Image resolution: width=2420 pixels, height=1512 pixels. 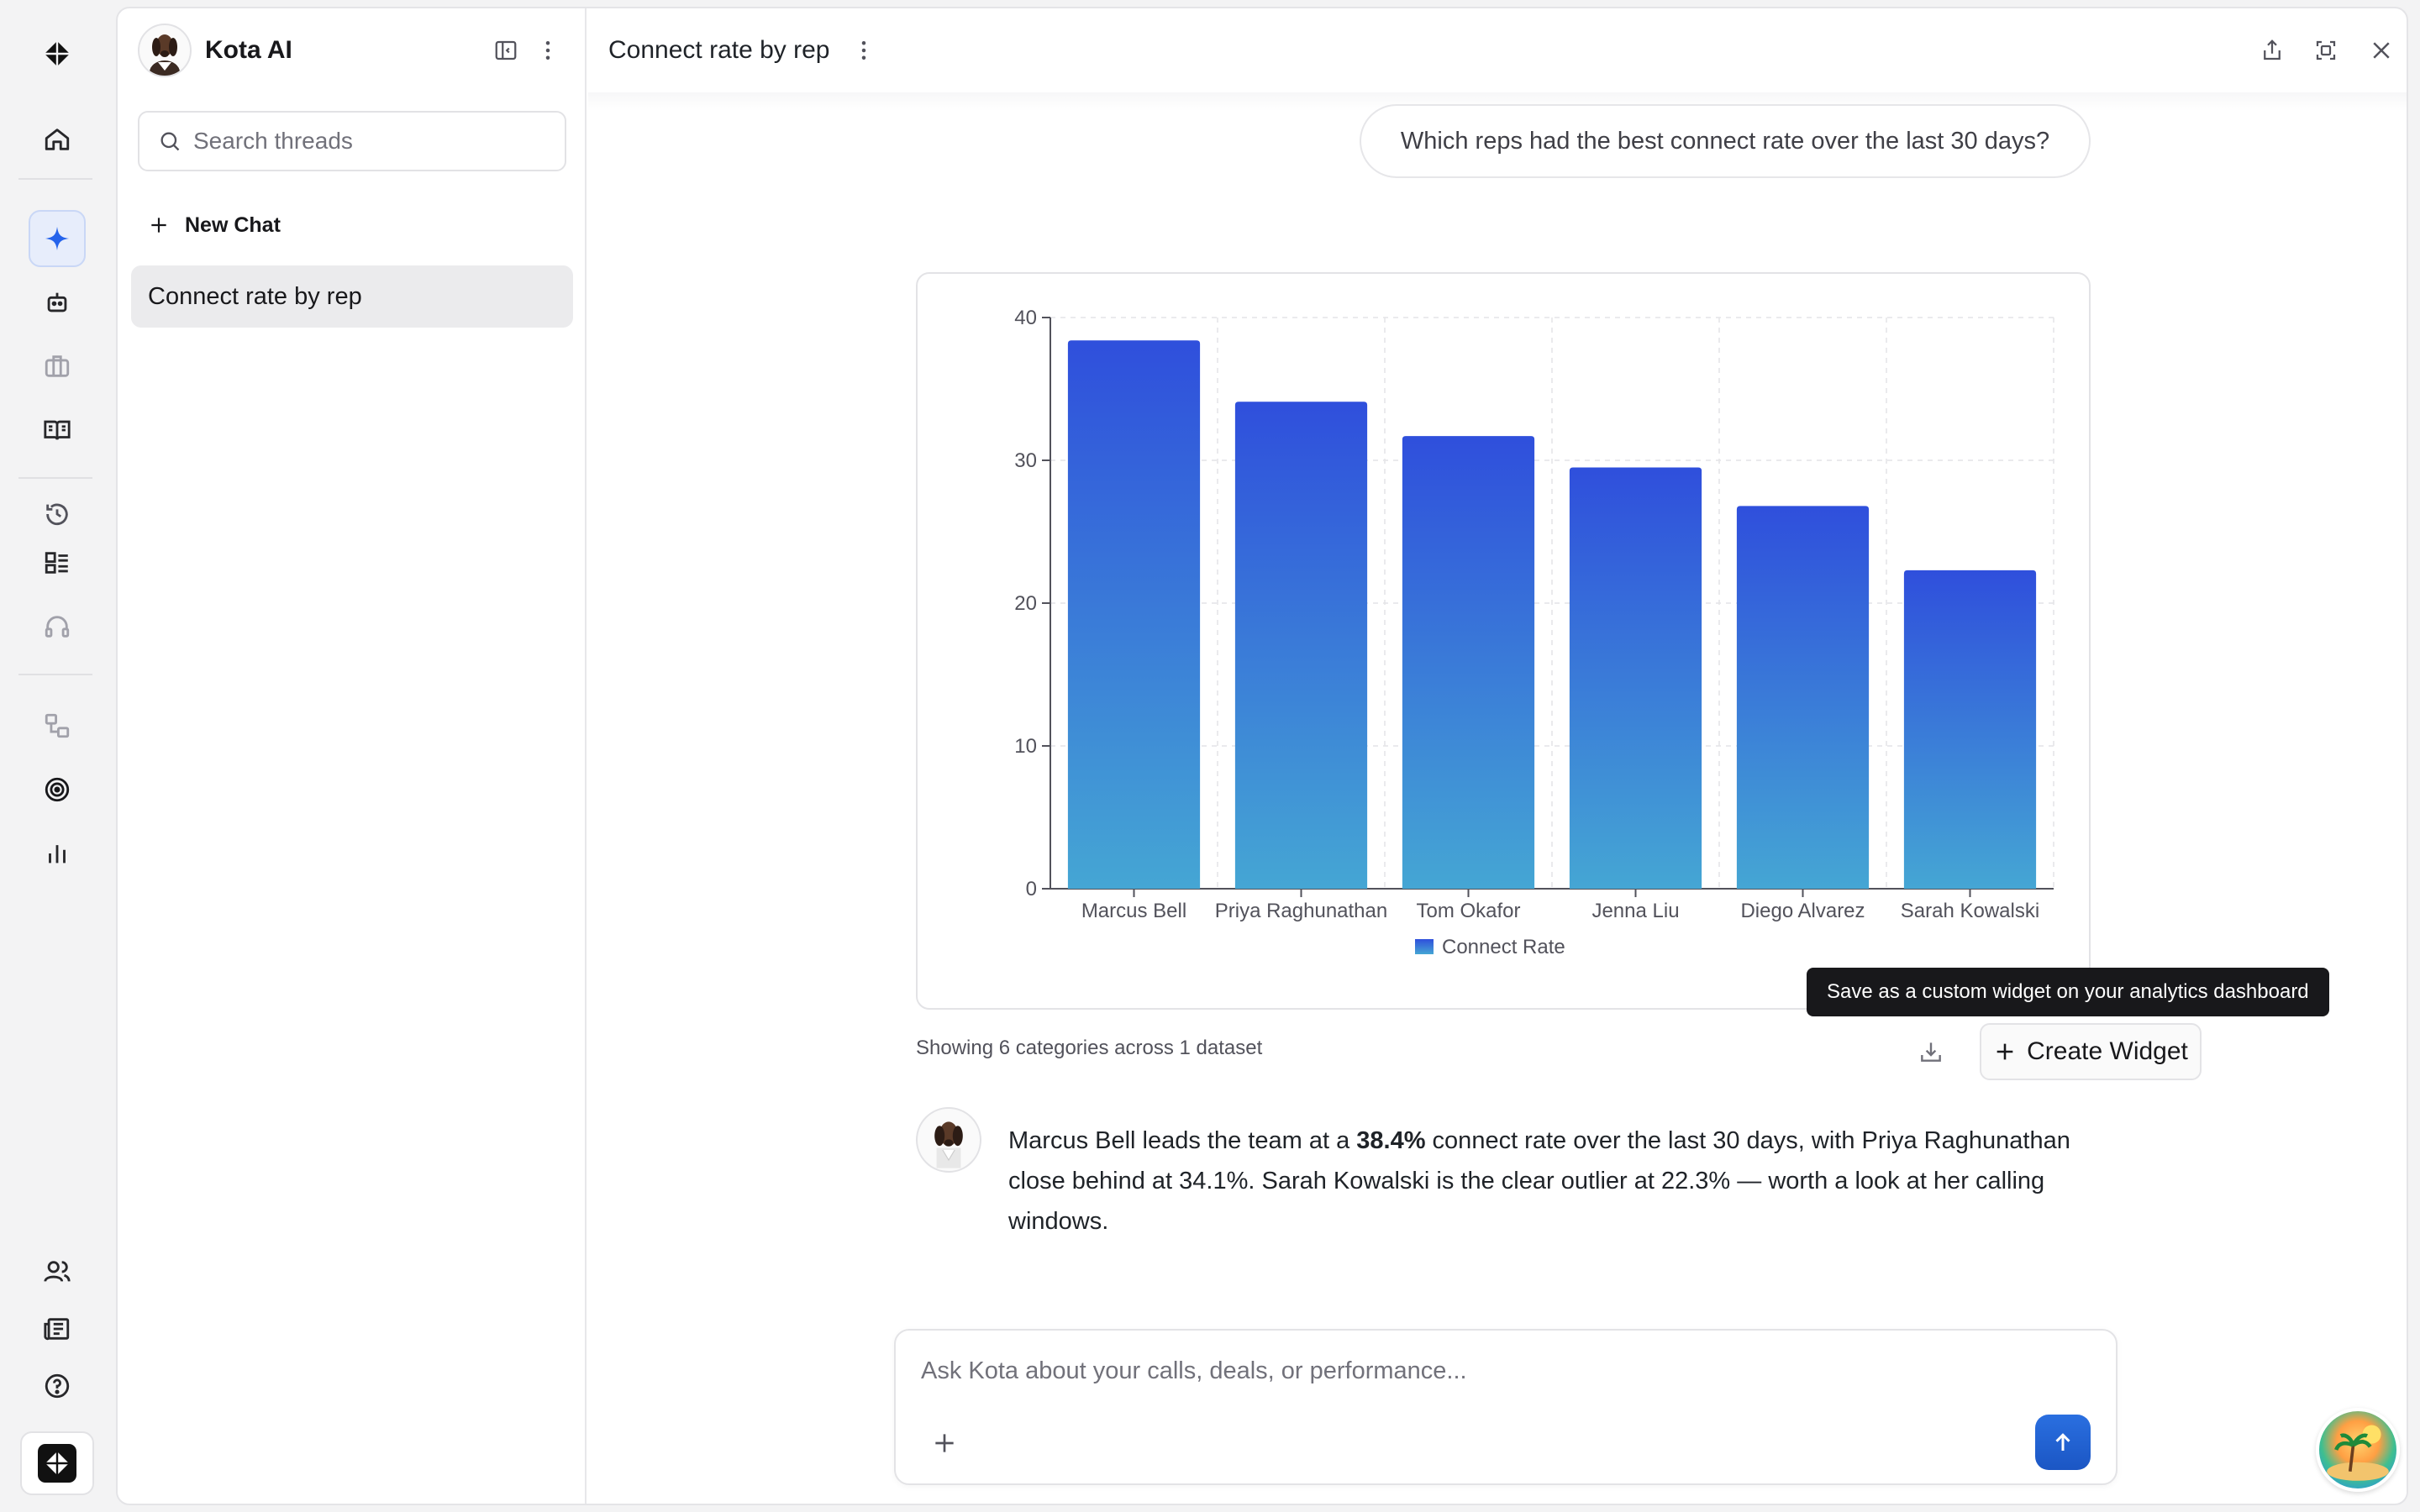 I want to click on workflow-icon, so click(x=58, y=725).